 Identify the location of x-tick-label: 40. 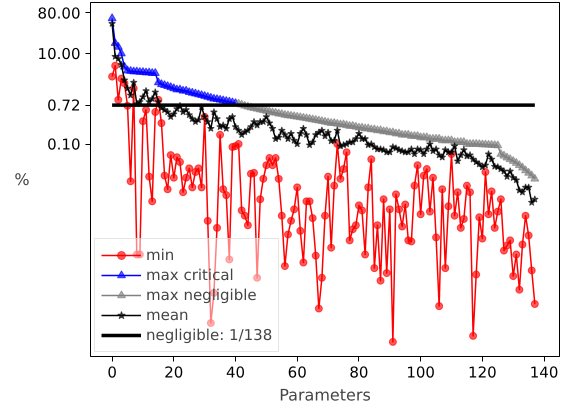
(236, 373).